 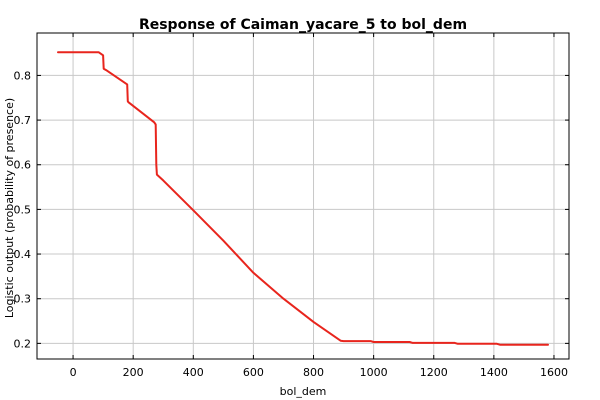 What do you see at coordinates (554, 372) in the screenshot?
I see `x-tick-label: 1600` at bounding box center [554, 372].